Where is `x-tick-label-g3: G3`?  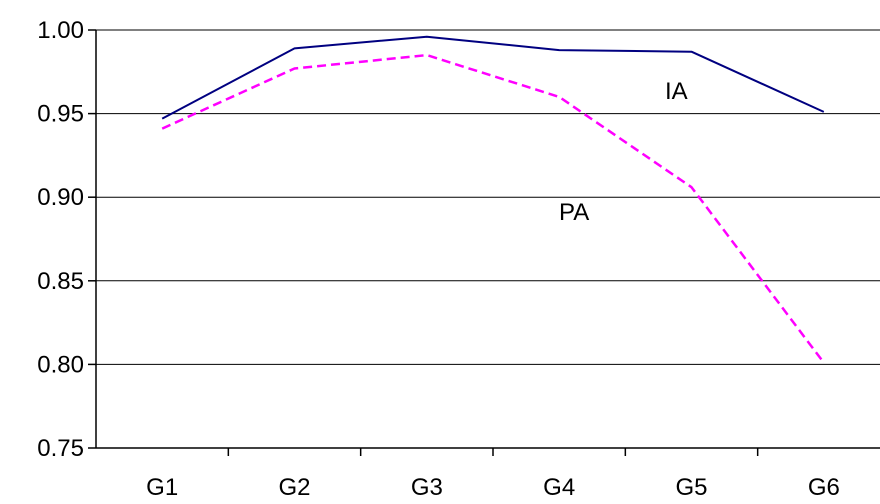
x-tick-label-g3: G3 is located at coordinates (427, 487).